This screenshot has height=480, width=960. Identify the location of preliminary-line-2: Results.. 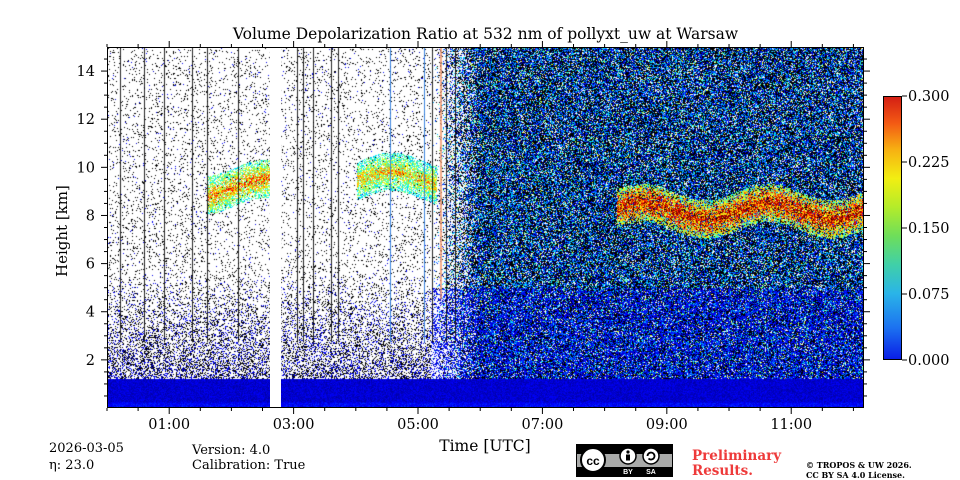
(722, 471).